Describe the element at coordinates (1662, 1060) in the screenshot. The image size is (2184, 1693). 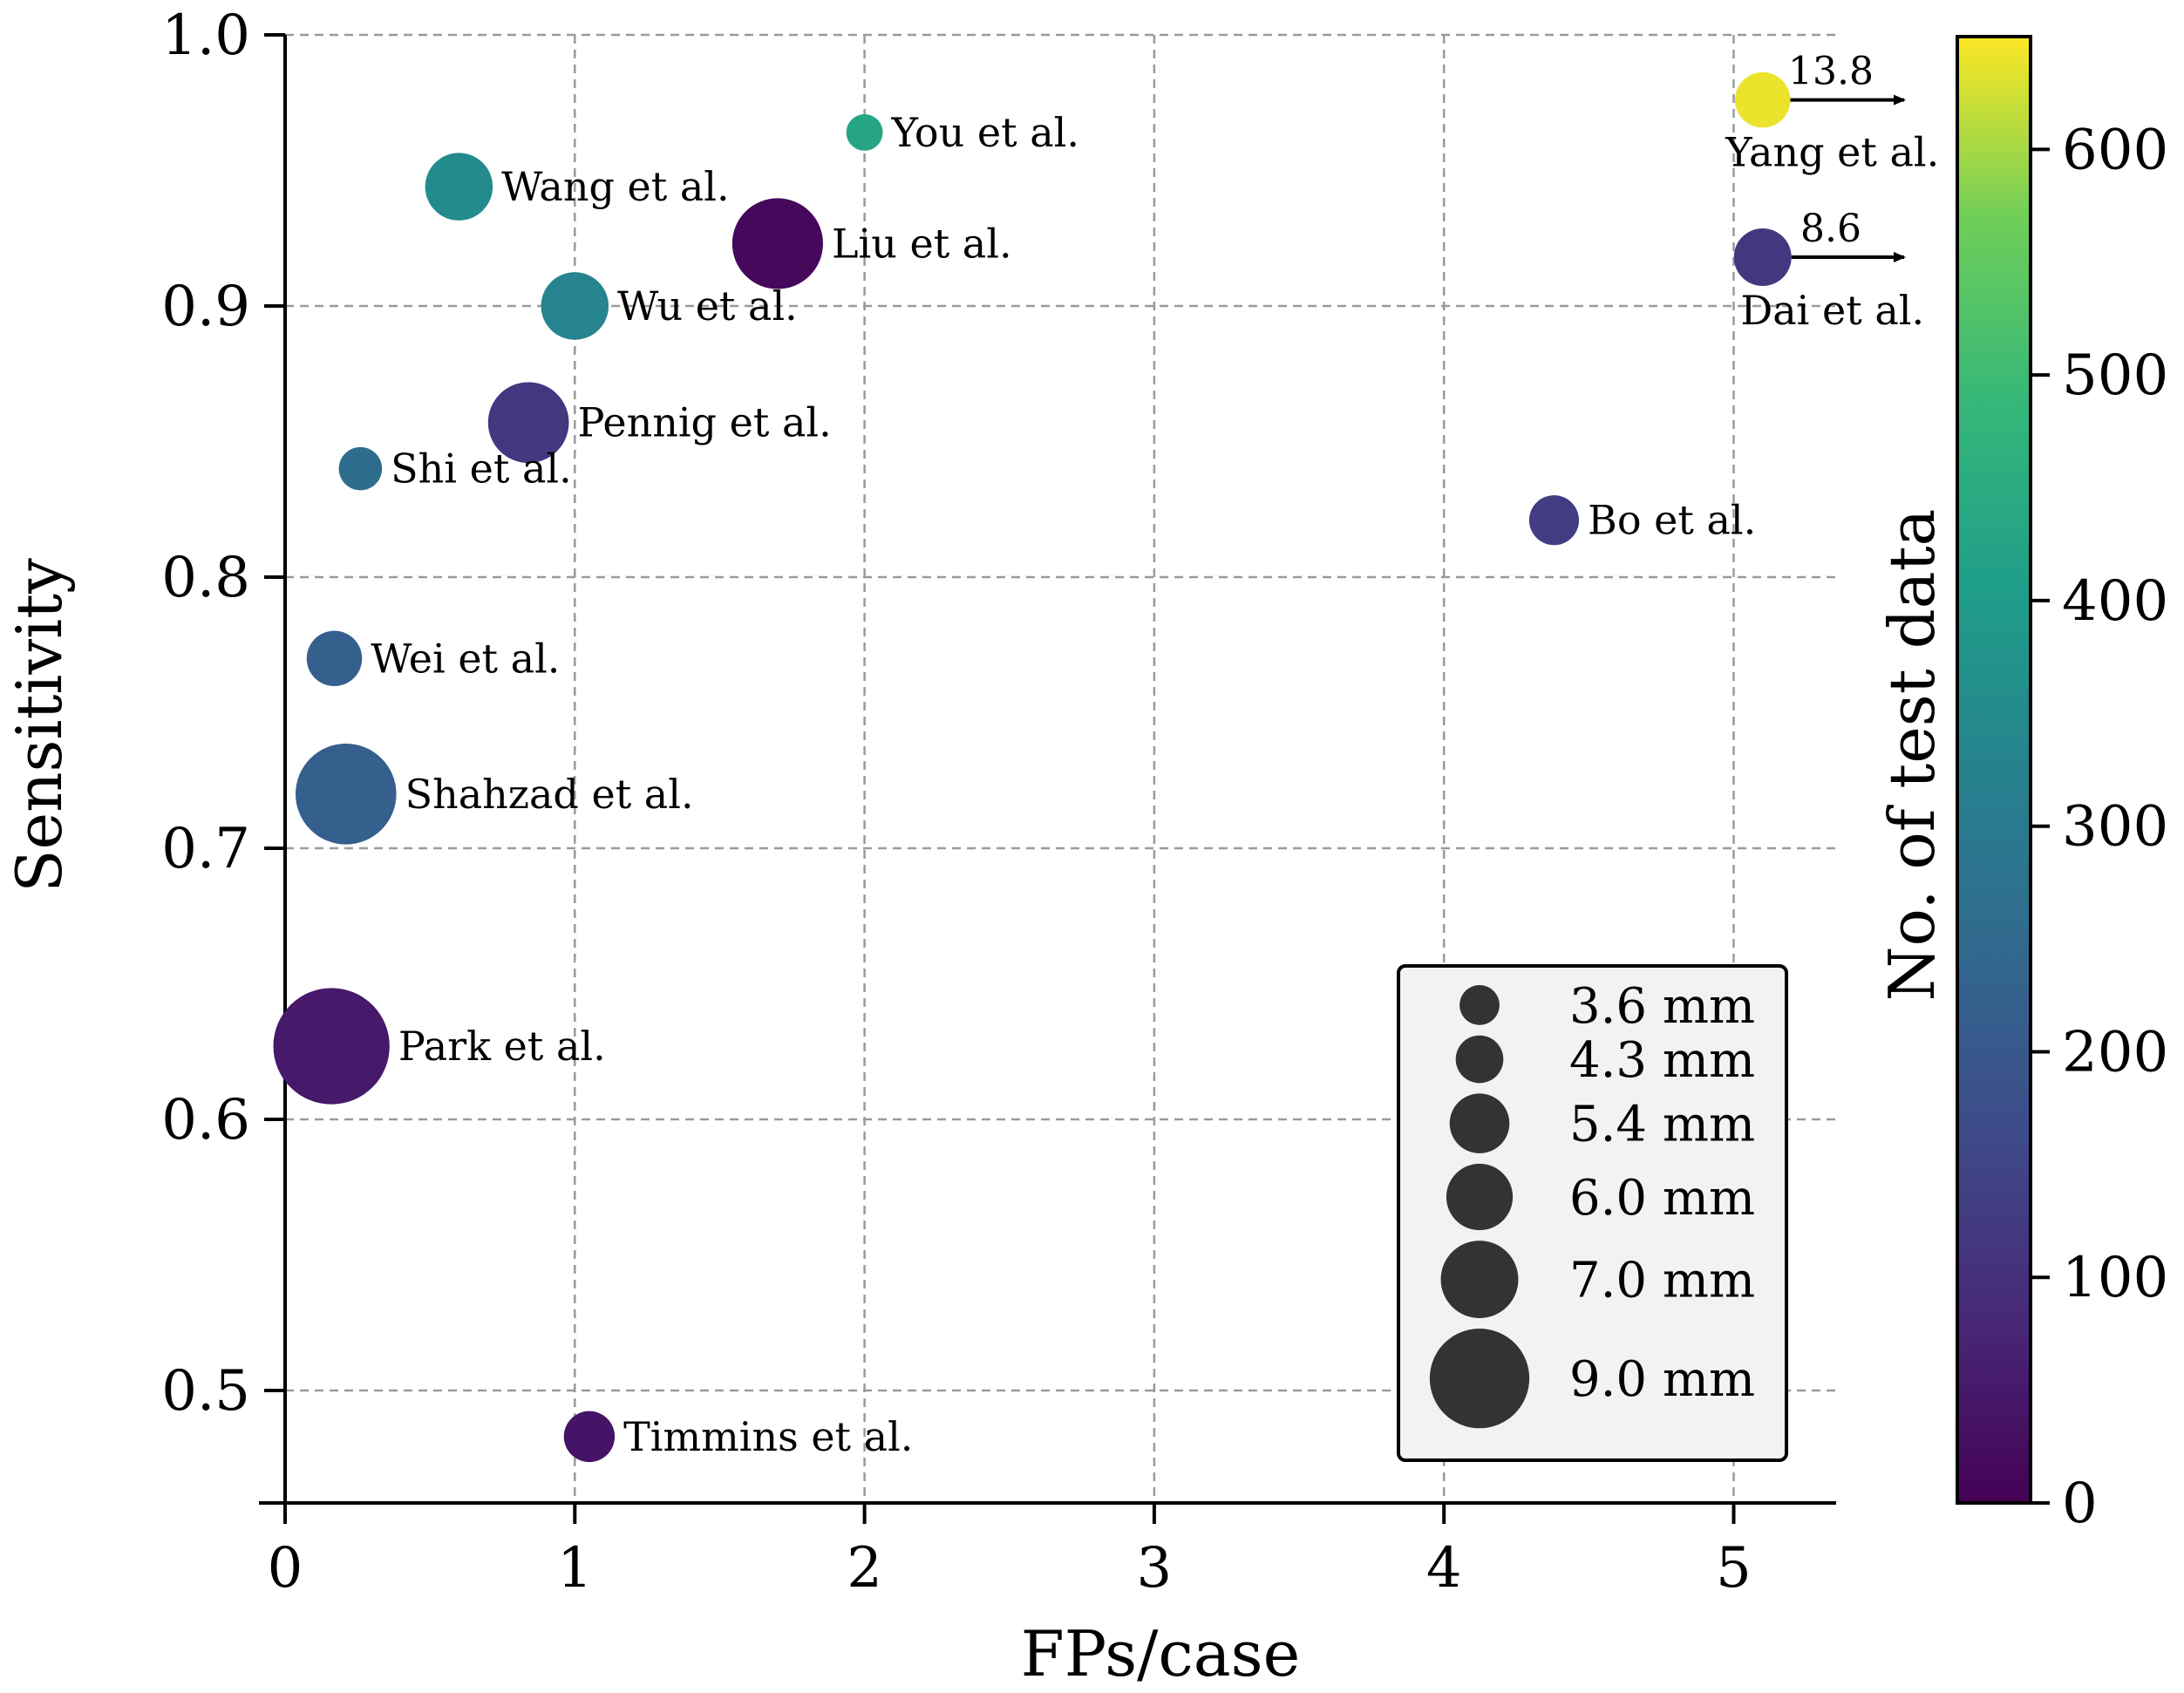
I see `legend-label: 4.3 mm` at that location.